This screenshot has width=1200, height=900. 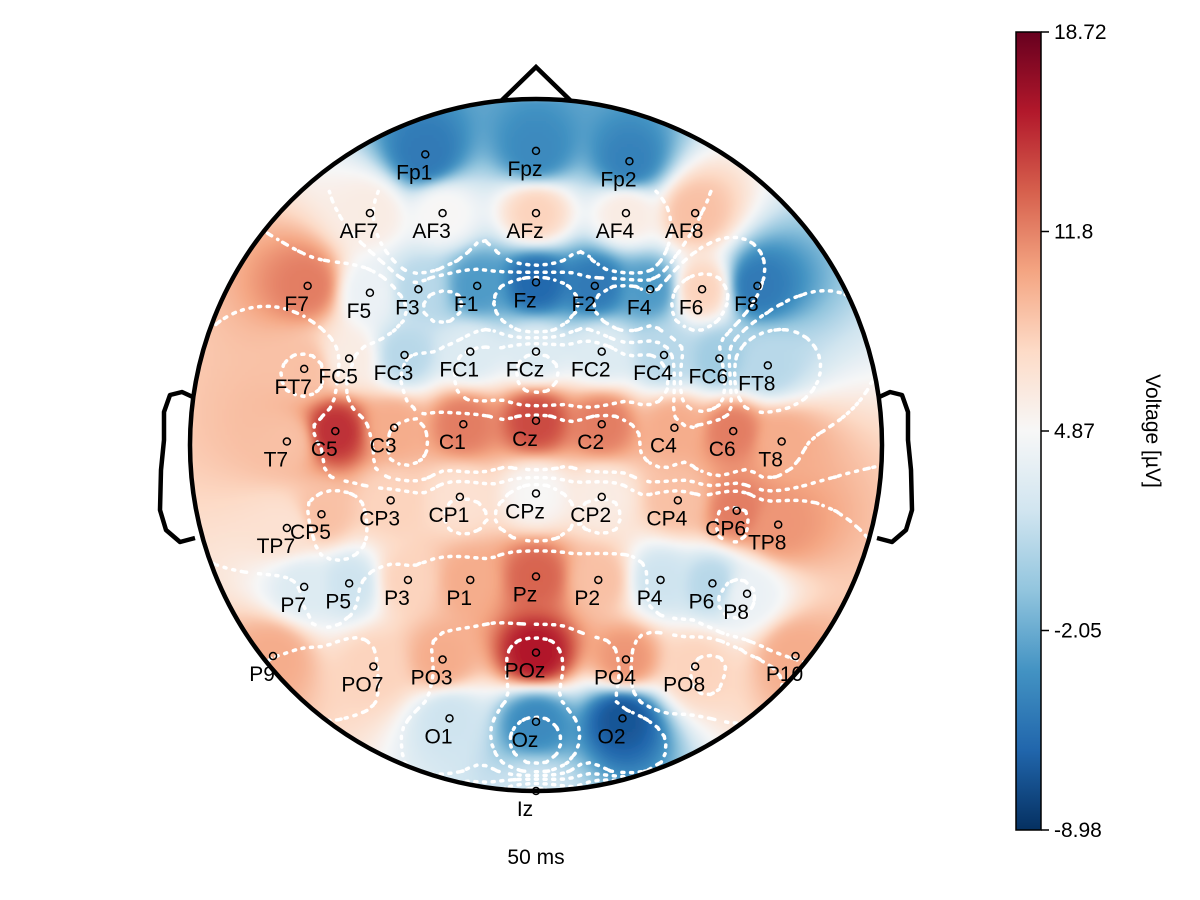 What do you see at coordinates (784, 674) in the screenshot?
I see `electrode-label: P10` at bounding box center [784, 674].